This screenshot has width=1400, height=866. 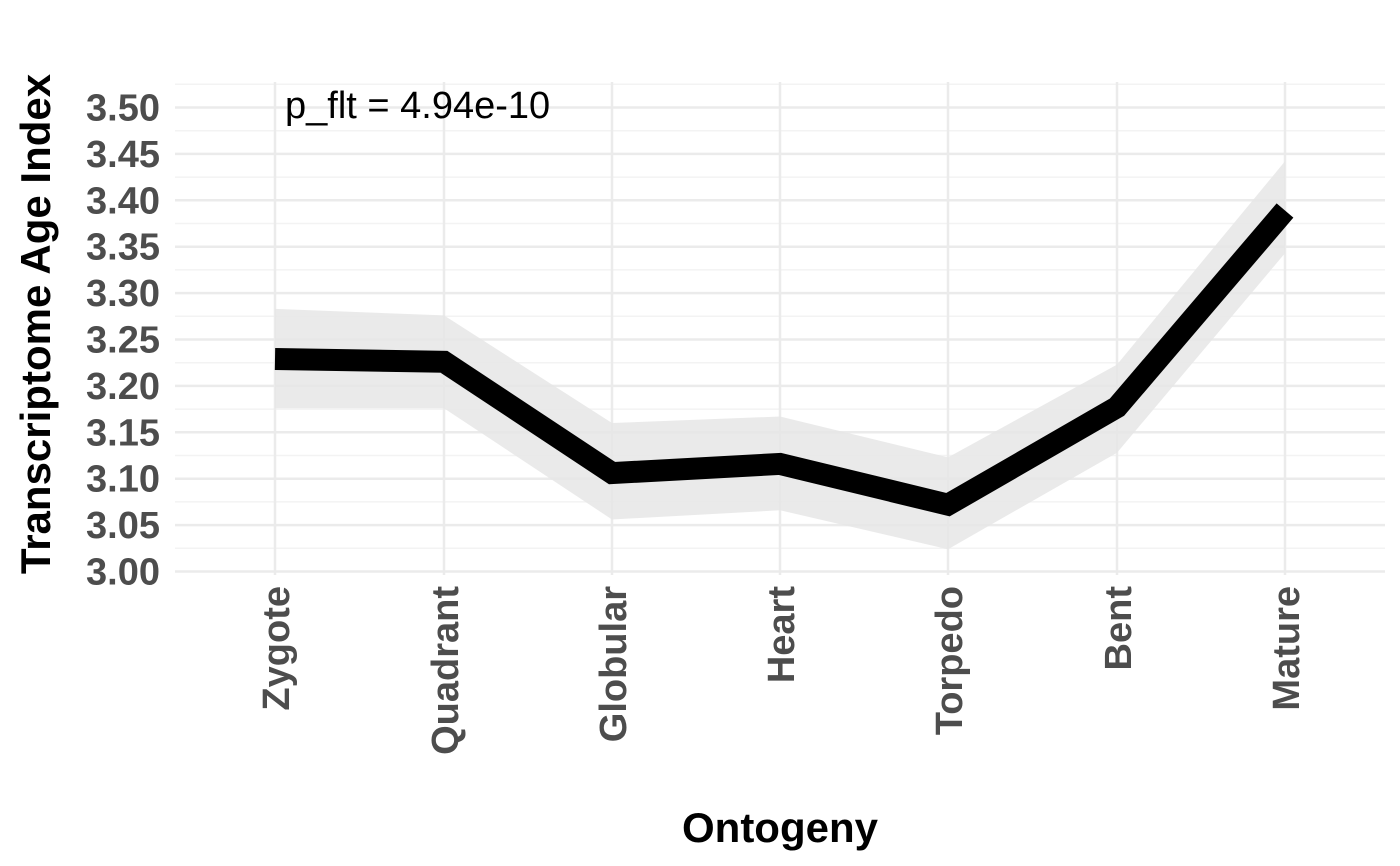 I want to click on y-tick-label: 3.20, so click(x=123, y=387).